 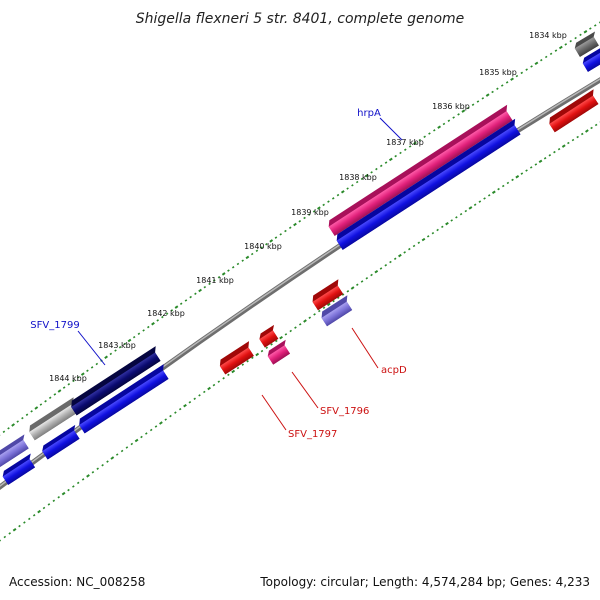 What do you see at coordinates (68, 378) in the screenshot?
I see `tick-label-1844: 1844 kbp` at bounding box center [68, 378].